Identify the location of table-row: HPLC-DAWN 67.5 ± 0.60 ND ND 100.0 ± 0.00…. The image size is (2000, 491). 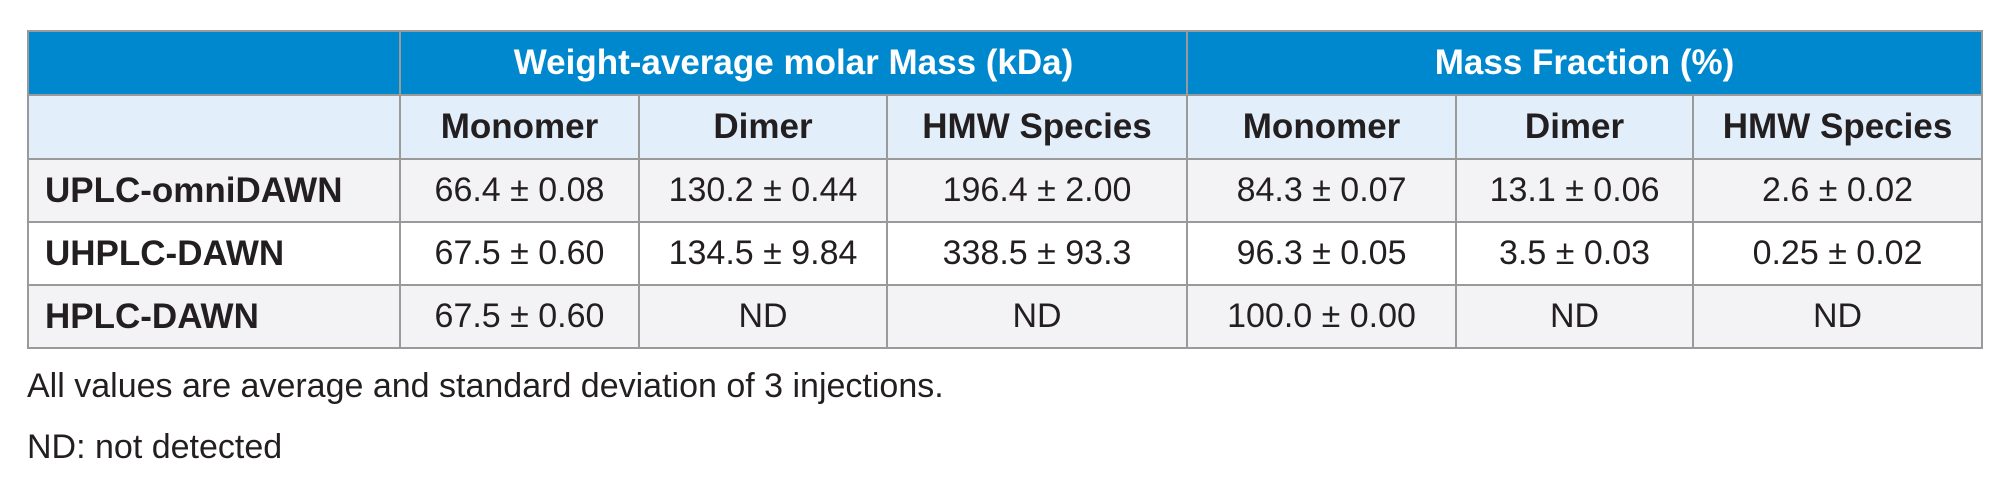
(1005, 316).